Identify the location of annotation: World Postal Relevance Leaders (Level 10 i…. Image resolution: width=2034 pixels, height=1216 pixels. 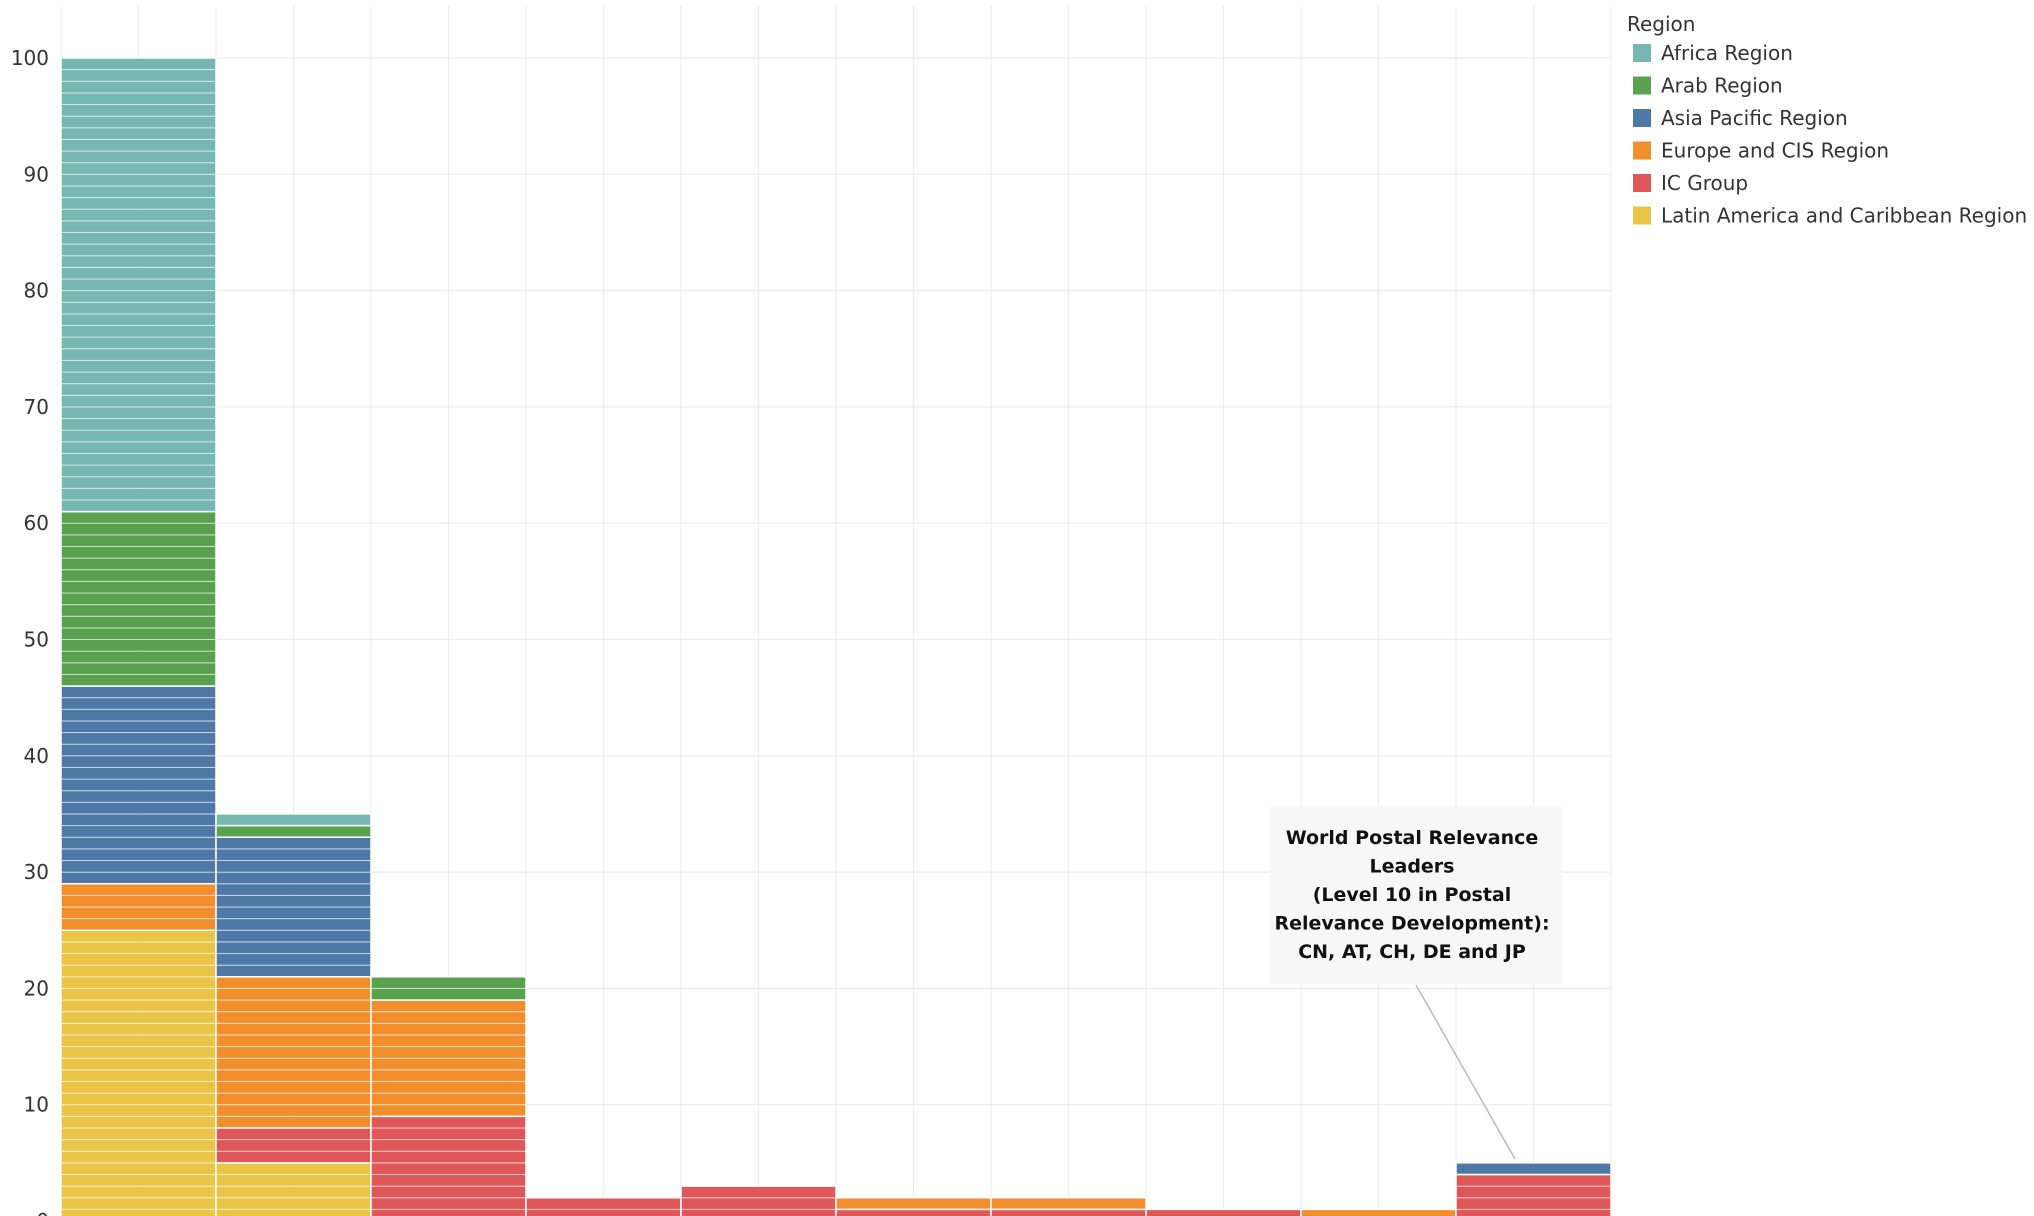
(1416, 983).